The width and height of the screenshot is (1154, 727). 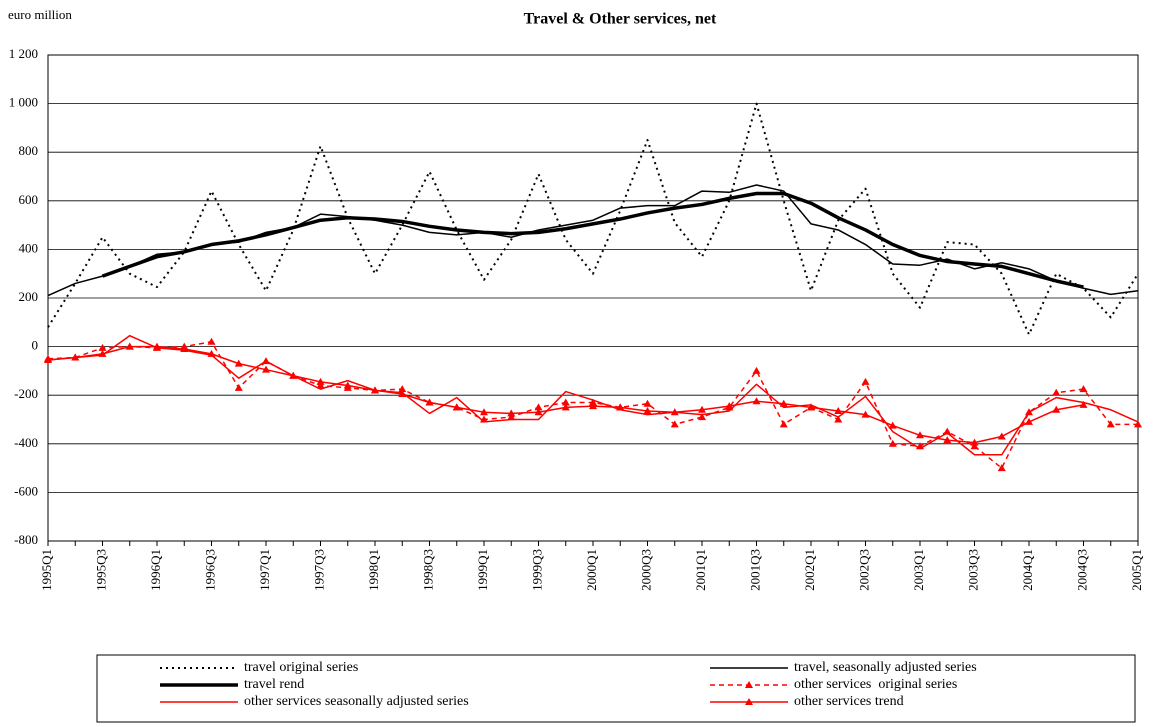 What do you see at coordinates (536, 570) in the screenshot?
I see `x-tick-label: 1999Q3` at bounding box center [536, 570].